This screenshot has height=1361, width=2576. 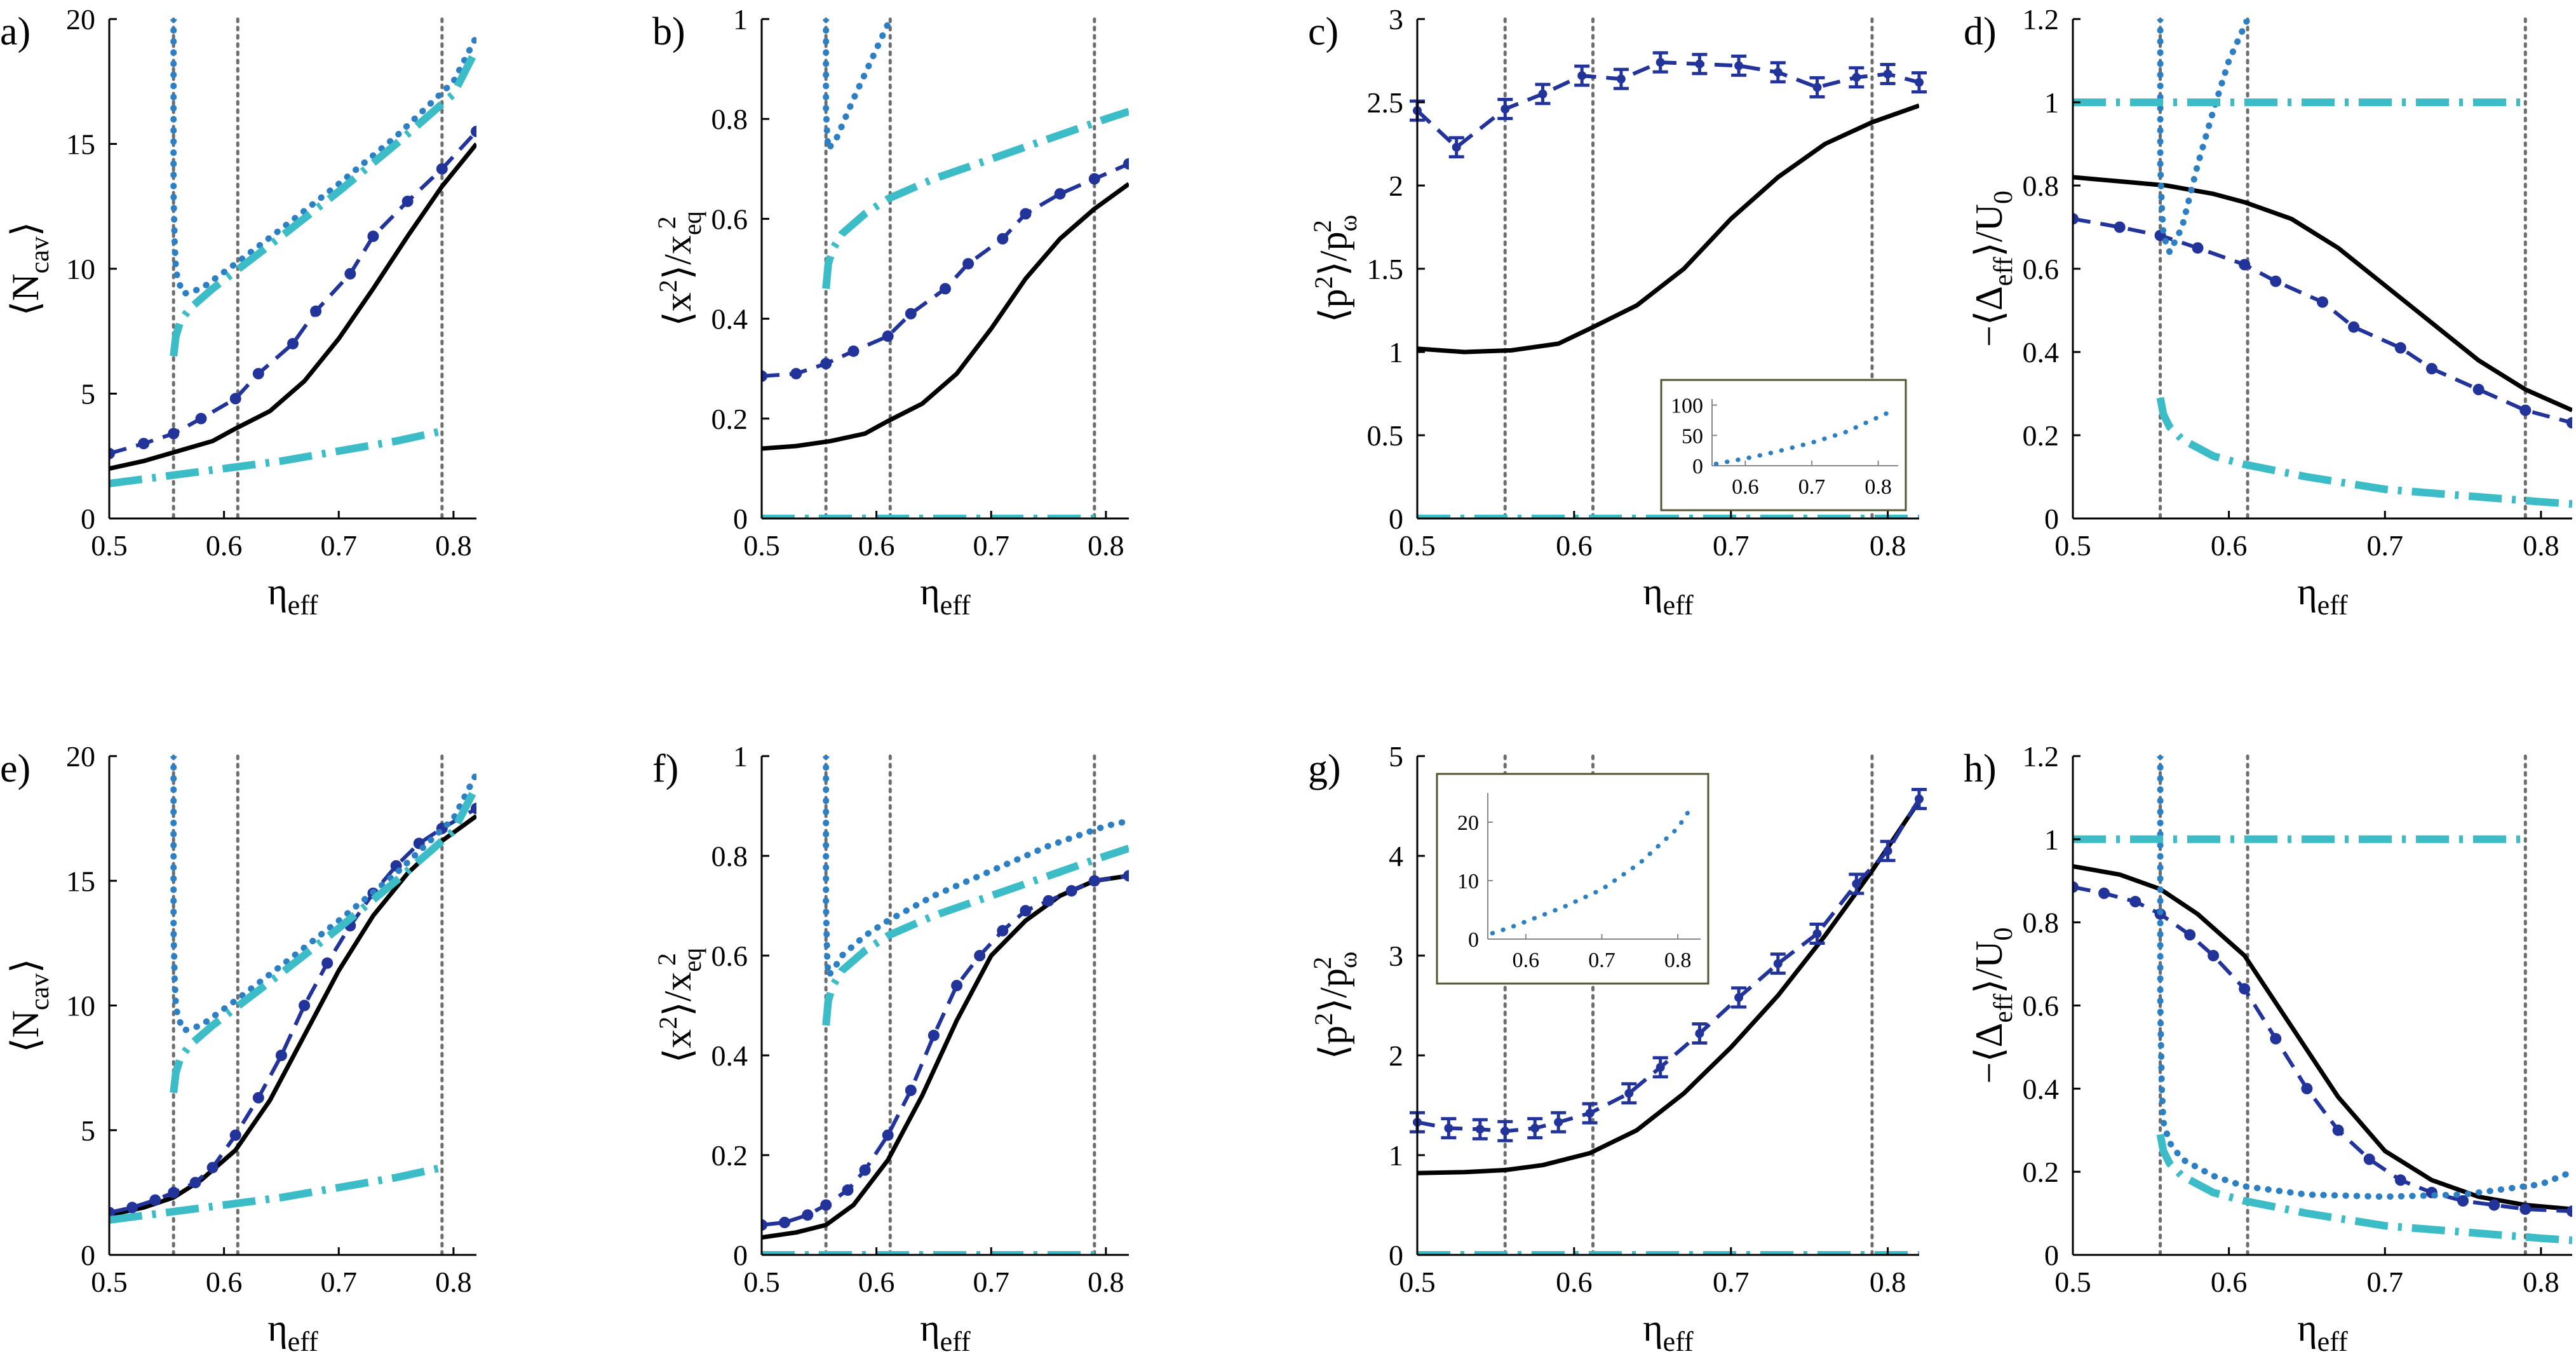 I want to click on panel-g-xlabel-main: η, so click(x=1652, y=1328).